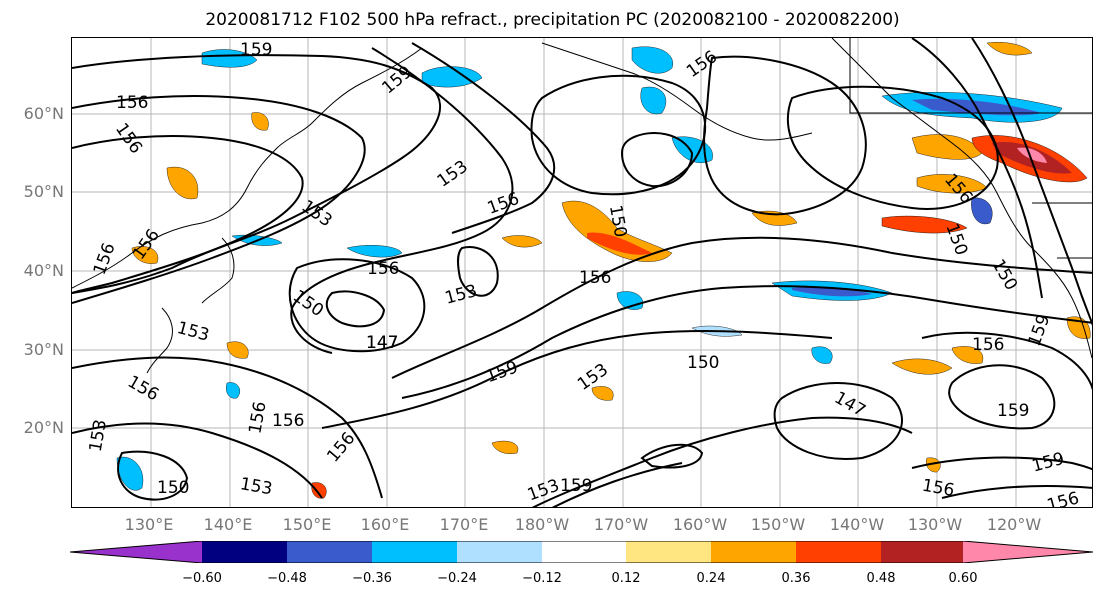 The width and height of the screenshot is (1105, 601). What do you see at coordinates (881, 578) in the screenshot?
I see `colorbar-tick-label: 0.48` at bounding box center [881, 578].